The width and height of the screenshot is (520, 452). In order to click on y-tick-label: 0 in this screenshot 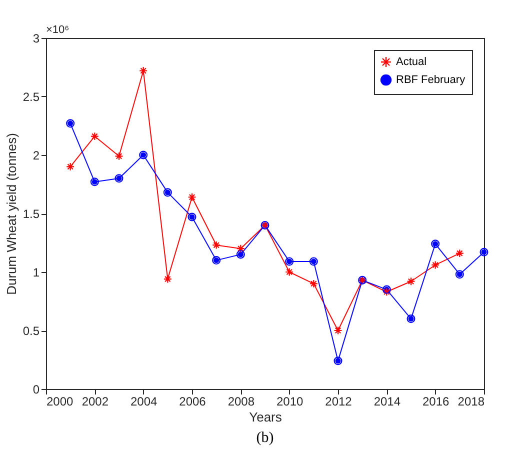, I will do `click(36, 389)`.